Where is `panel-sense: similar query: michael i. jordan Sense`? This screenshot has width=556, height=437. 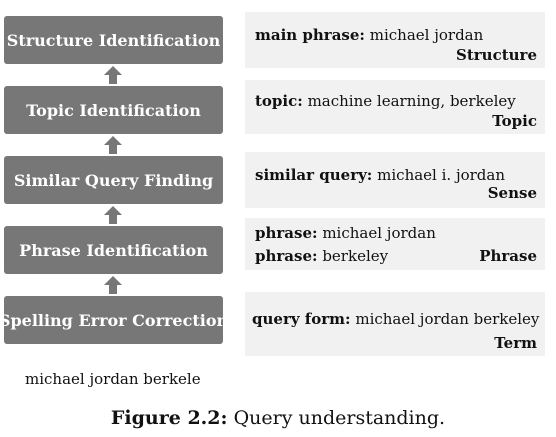 panel-sense: similar query: michael i. jordan Sense is located at coordinates (395, 180).